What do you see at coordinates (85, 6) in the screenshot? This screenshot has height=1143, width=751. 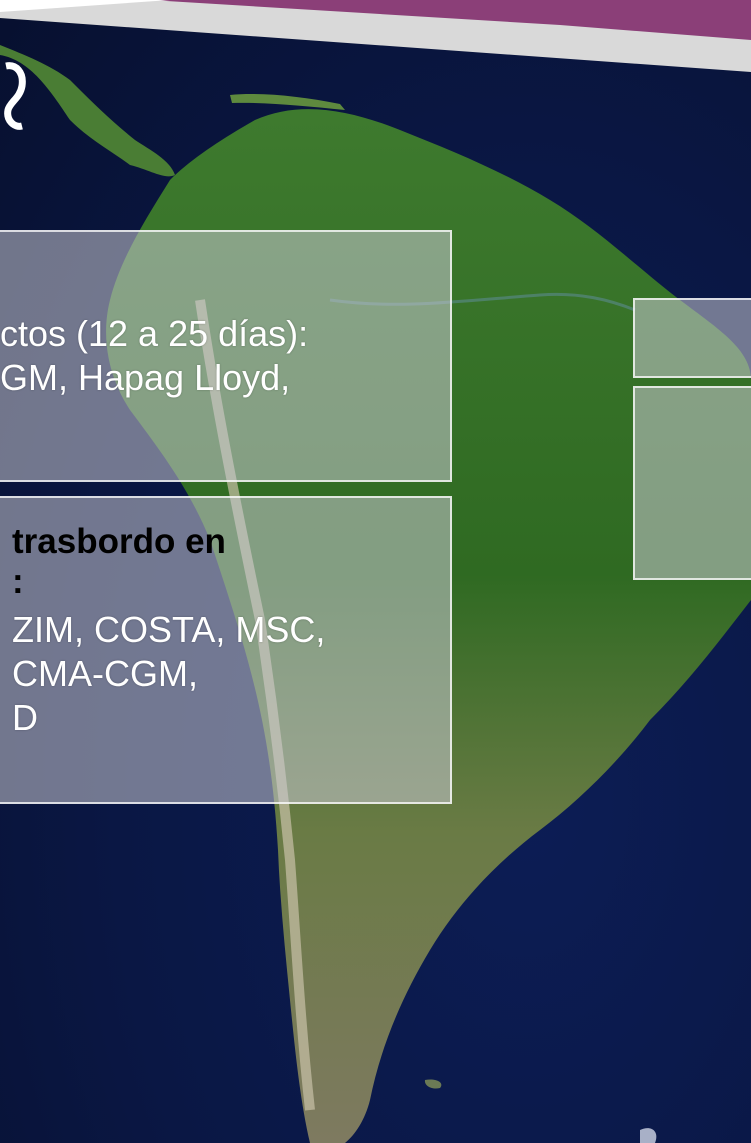 I see `header-white-edge` at bounding box center [85, 6].